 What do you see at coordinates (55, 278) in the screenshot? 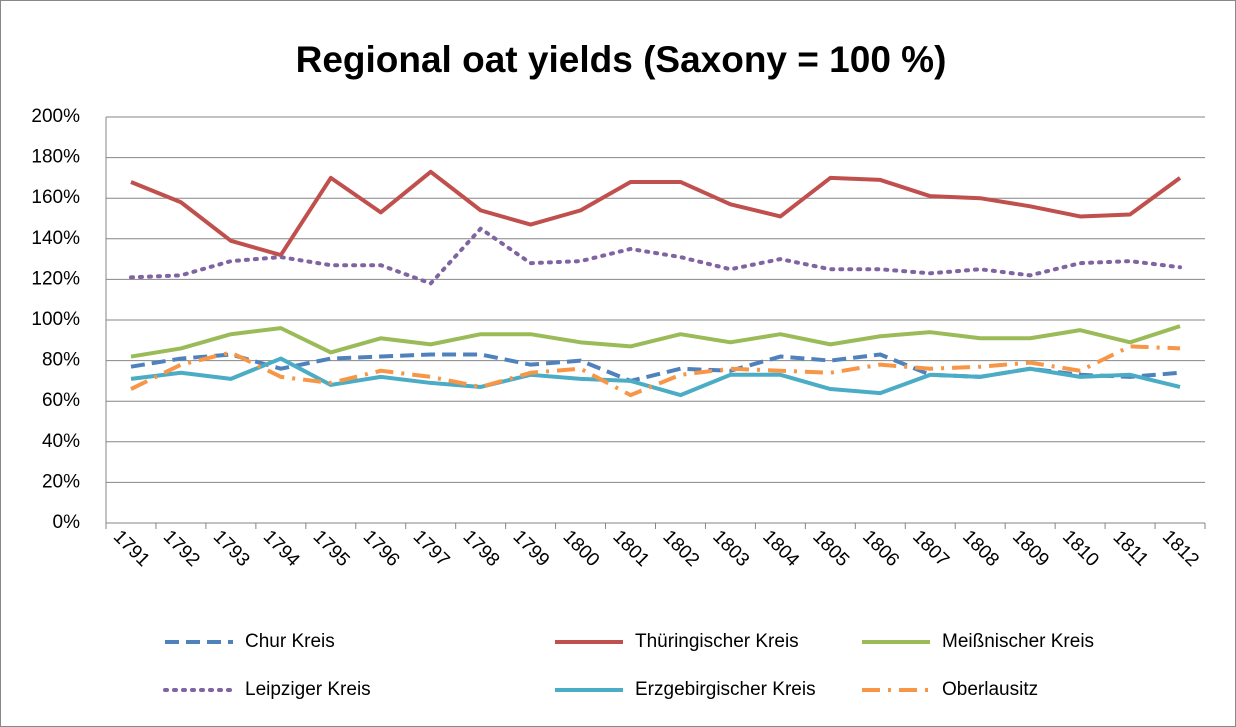
I see `y-tick-label: 120%` at bounding box center [55, 278].